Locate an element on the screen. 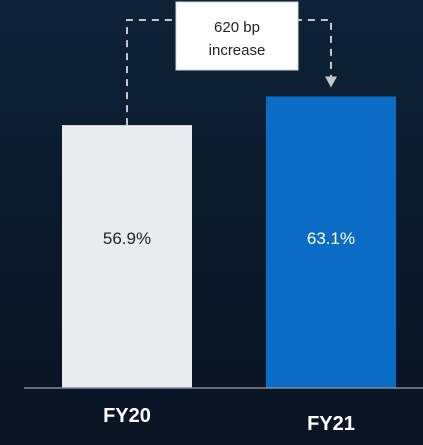 The width and height of the screenshot is (423, 445). value-label-fy21: 63.1% is located at coordinates (331, 238).